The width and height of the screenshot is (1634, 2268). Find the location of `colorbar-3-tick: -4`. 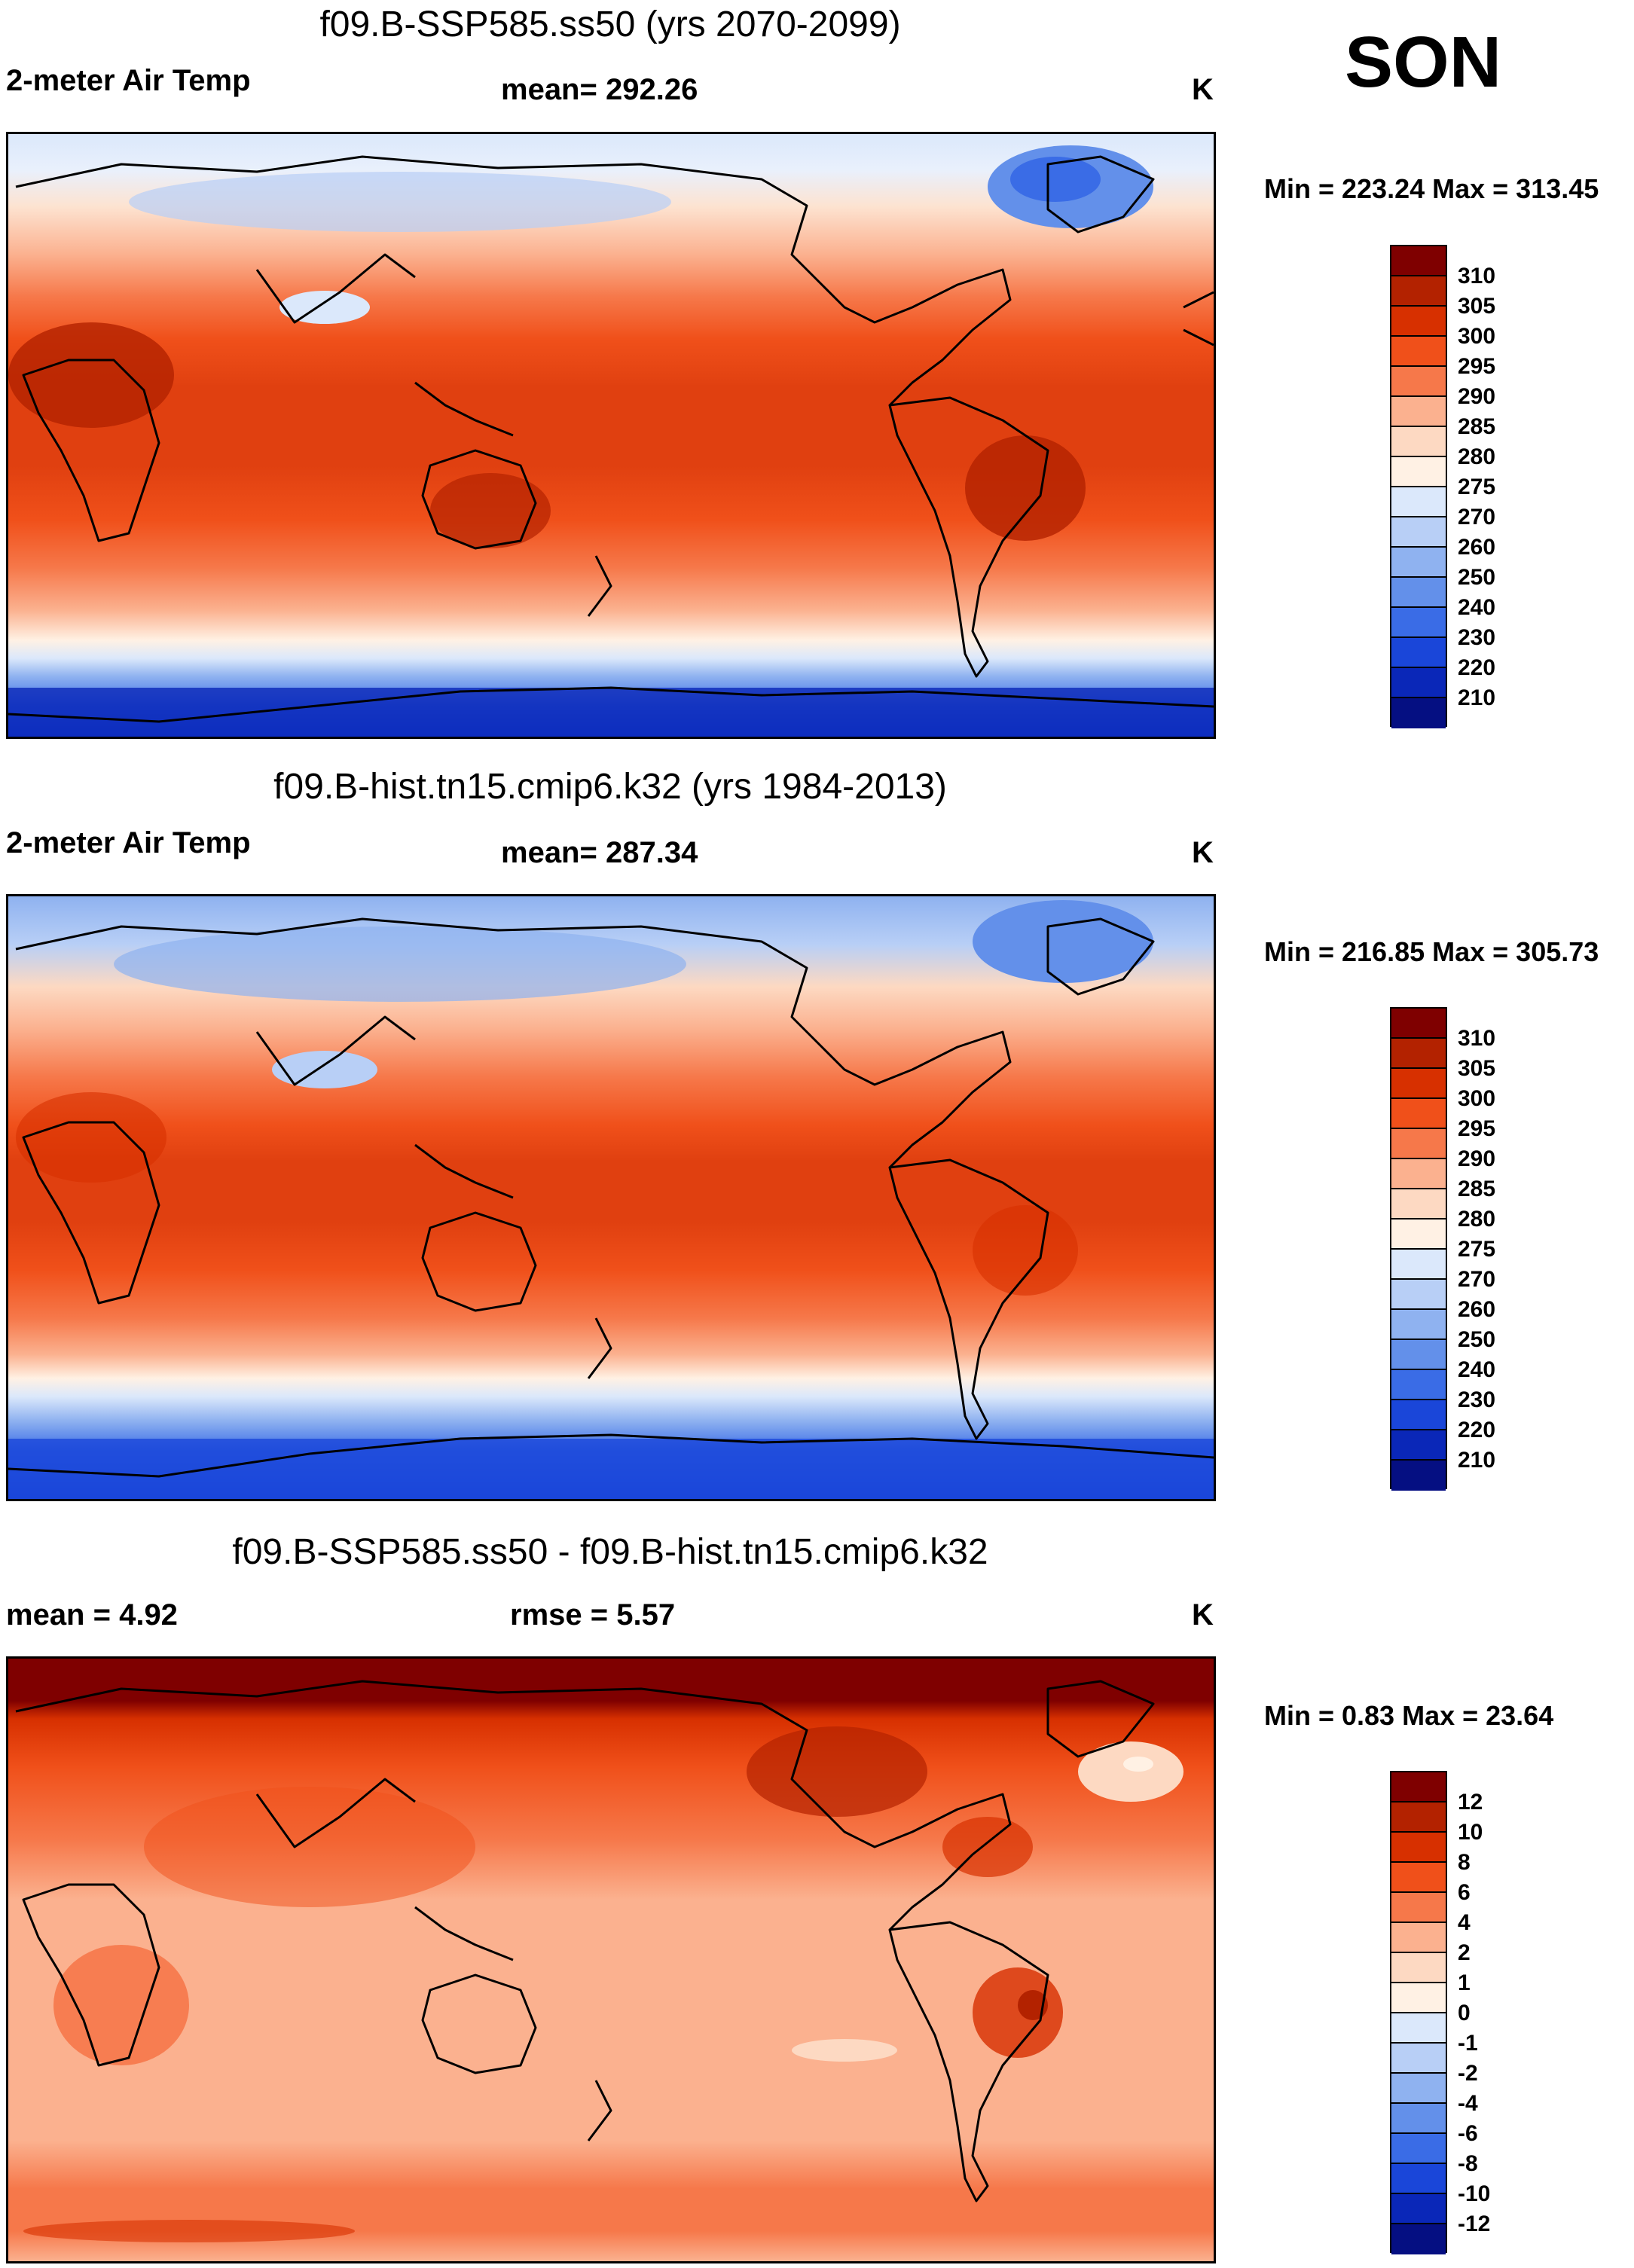

colorbar-3-tick: -4 is located at coordinates (1468, 2103).